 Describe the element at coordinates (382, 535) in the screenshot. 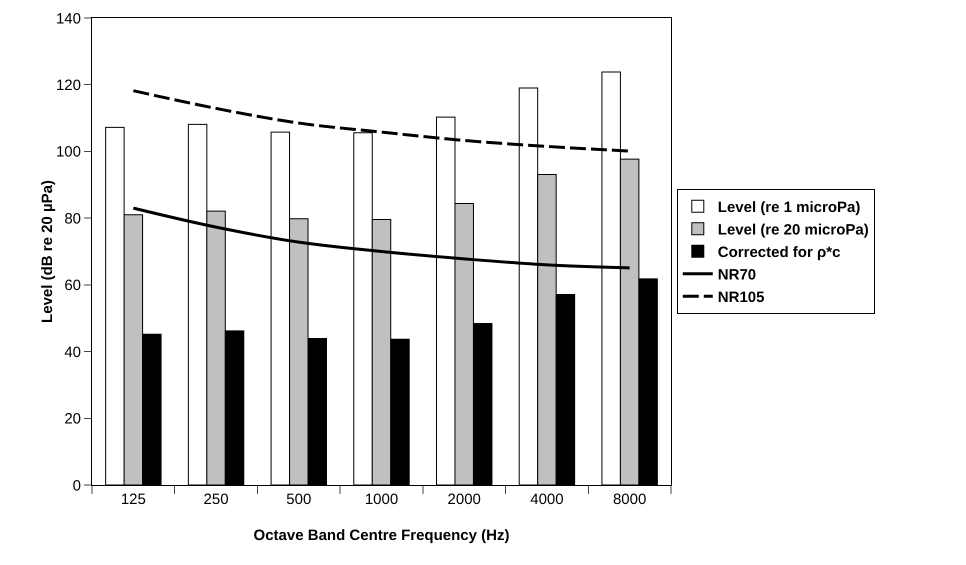

I see `x-axis-title: Octave Band Centre Frequency (Hz)` at that location.